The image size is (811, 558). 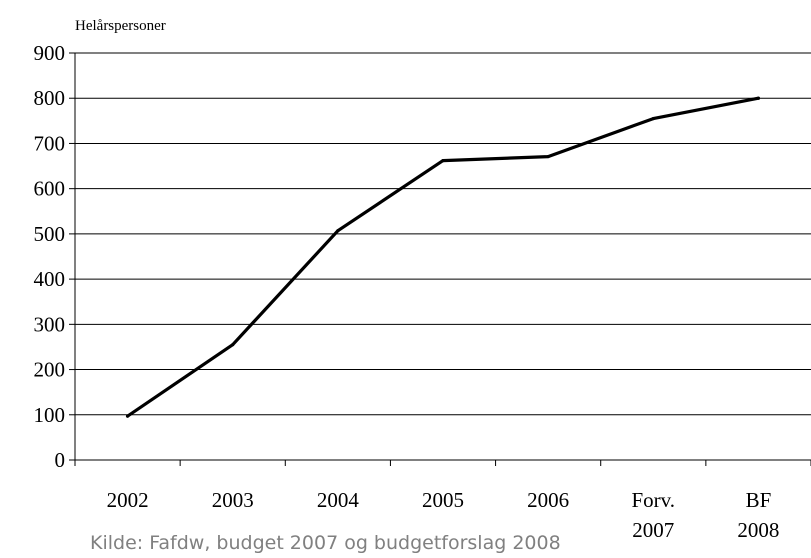 I want to click on x-tick-label: Forv. 2007, so click(x=654, y=515).